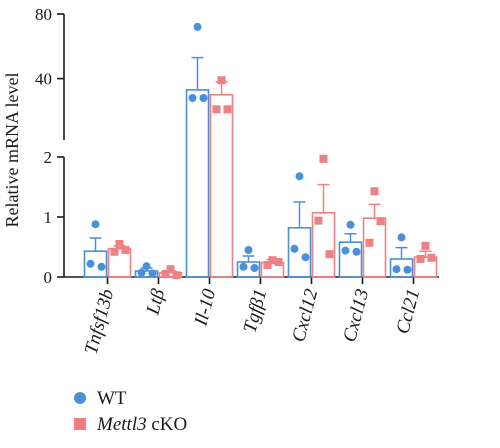 The width and height of the screenshot is (500, 448). I want to click on x-tick-label: Il-10, so click(205, 307).